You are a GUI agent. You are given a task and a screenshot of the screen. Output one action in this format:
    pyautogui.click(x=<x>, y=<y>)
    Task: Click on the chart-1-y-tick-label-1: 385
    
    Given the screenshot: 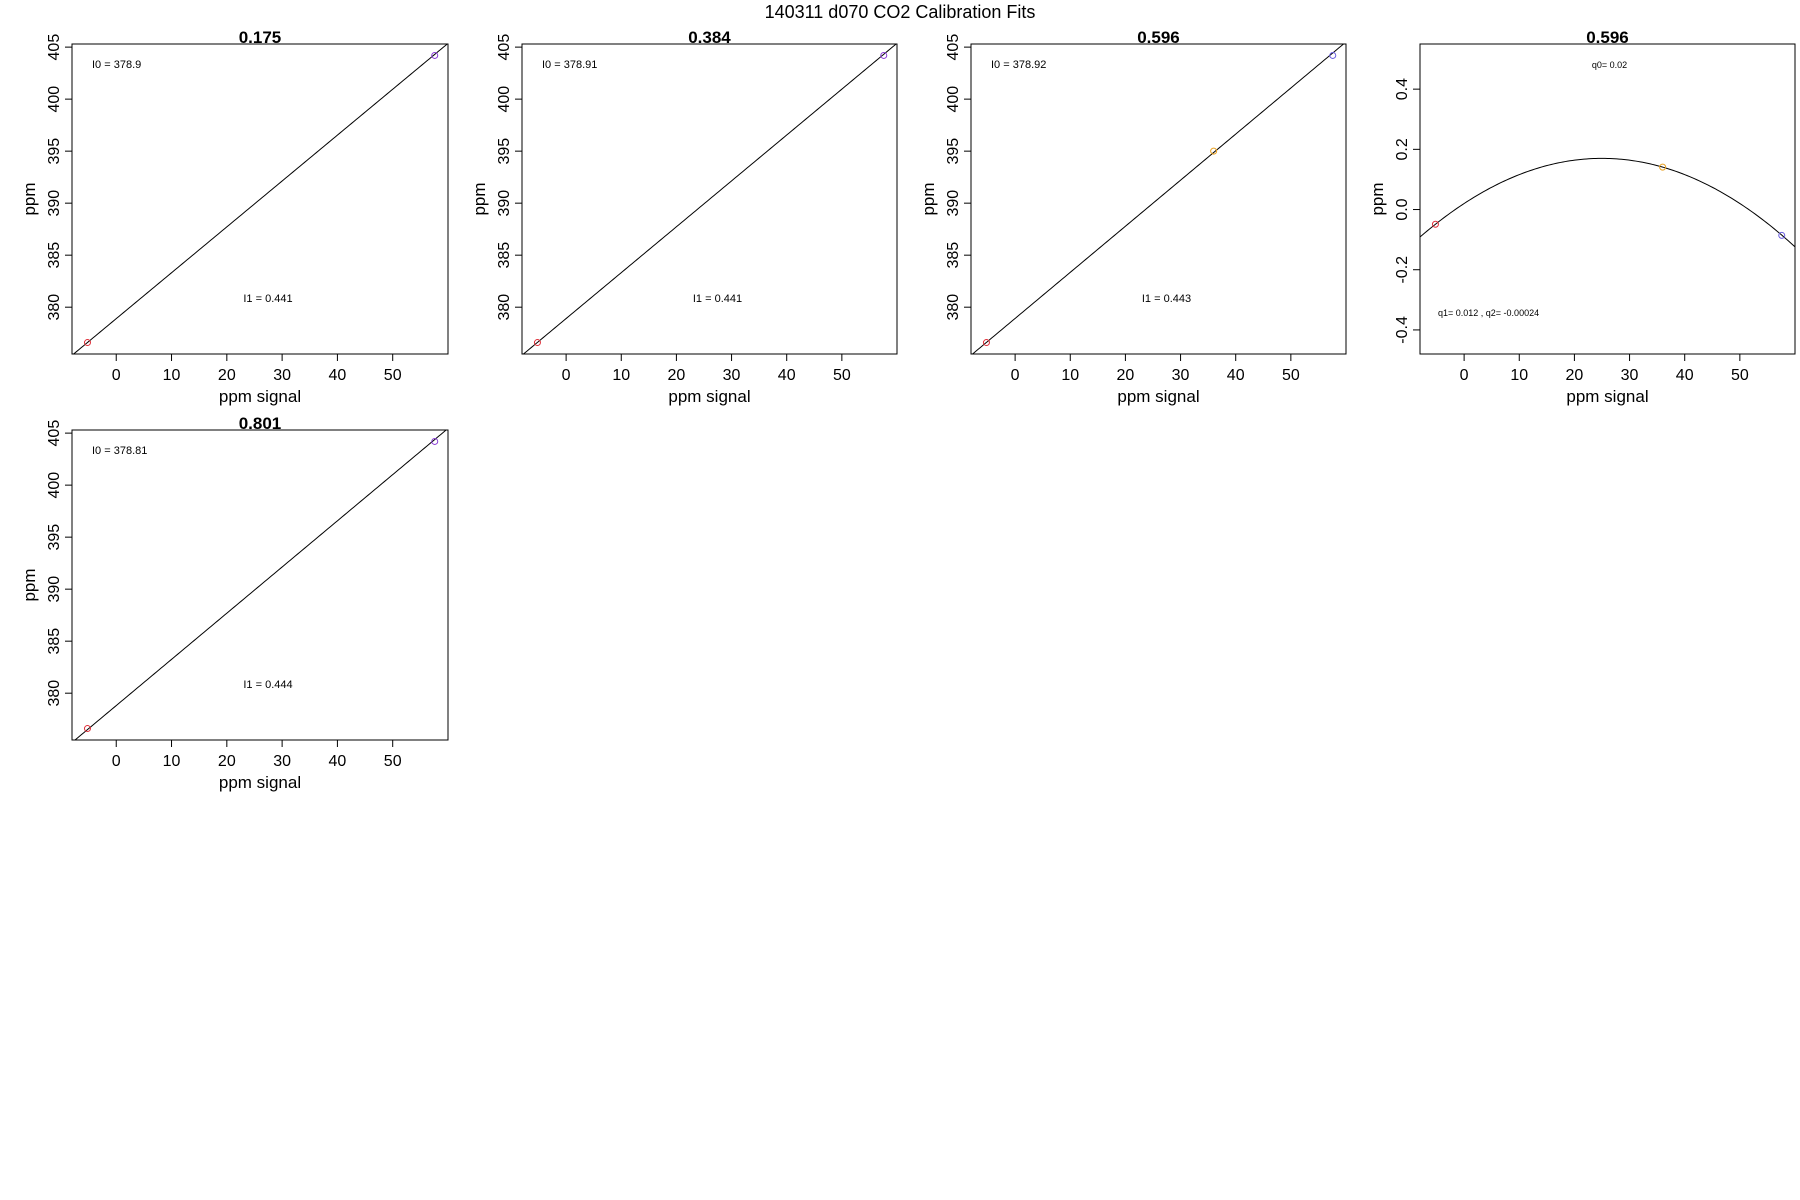 What is the action you would take?
    pyautogui.click(x=54, y=255)
    